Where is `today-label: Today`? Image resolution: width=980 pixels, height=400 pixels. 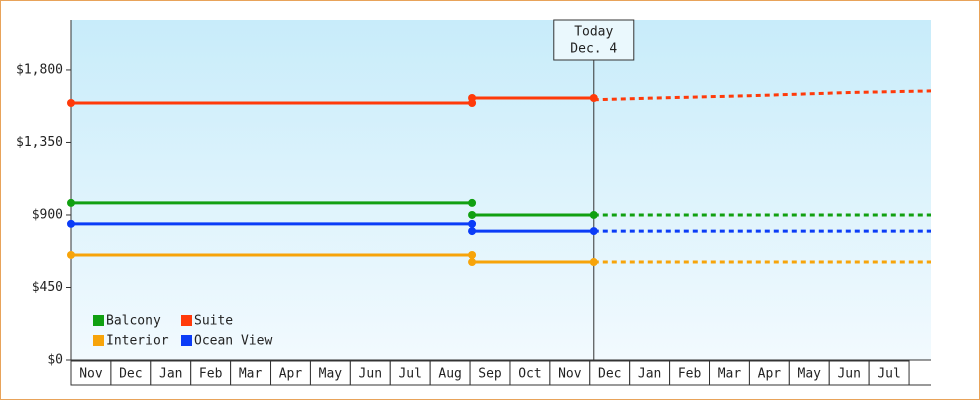
today-label: Today is located at coordinates (593, 32).